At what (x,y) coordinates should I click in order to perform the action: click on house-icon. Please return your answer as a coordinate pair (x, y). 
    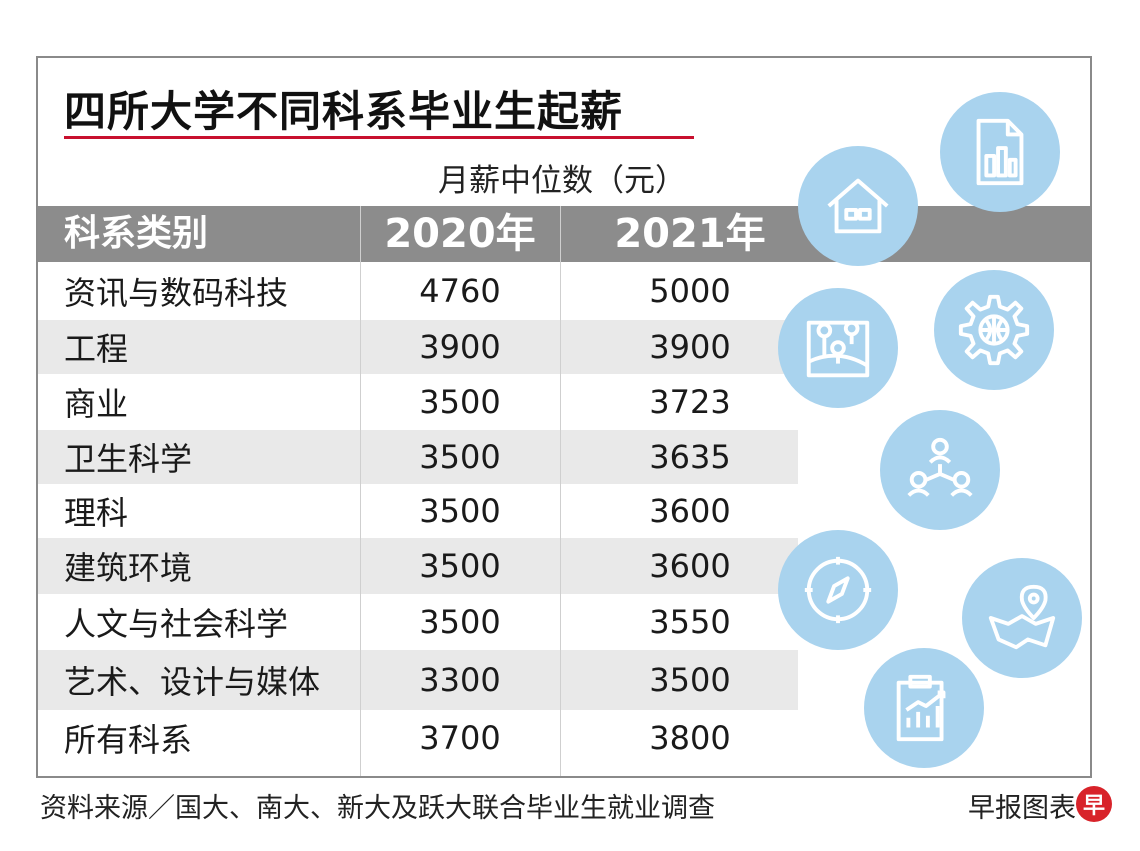
    Looking at the image, I should click on (858, 206).